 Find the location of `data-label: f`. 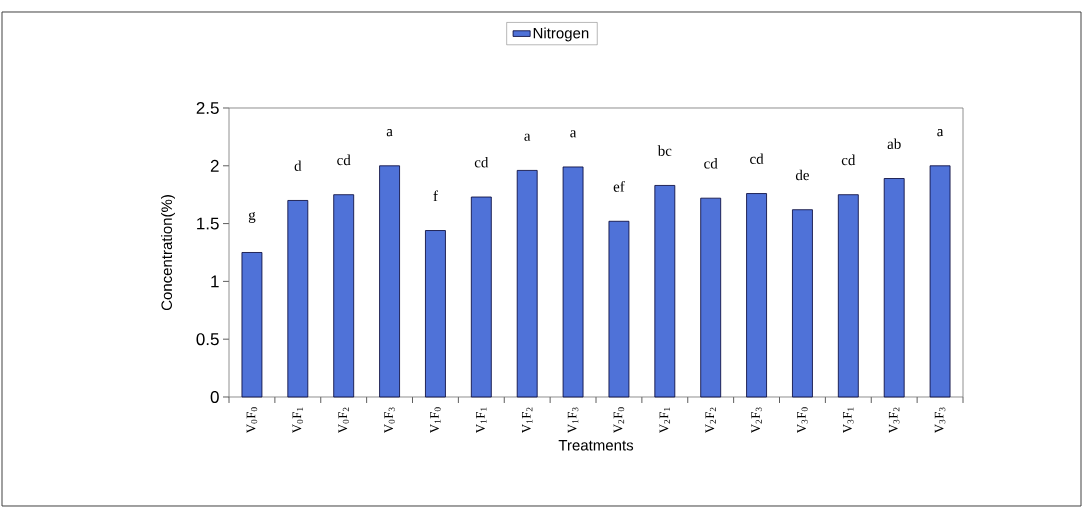

data-label: f is located at coordinates (435, 195).